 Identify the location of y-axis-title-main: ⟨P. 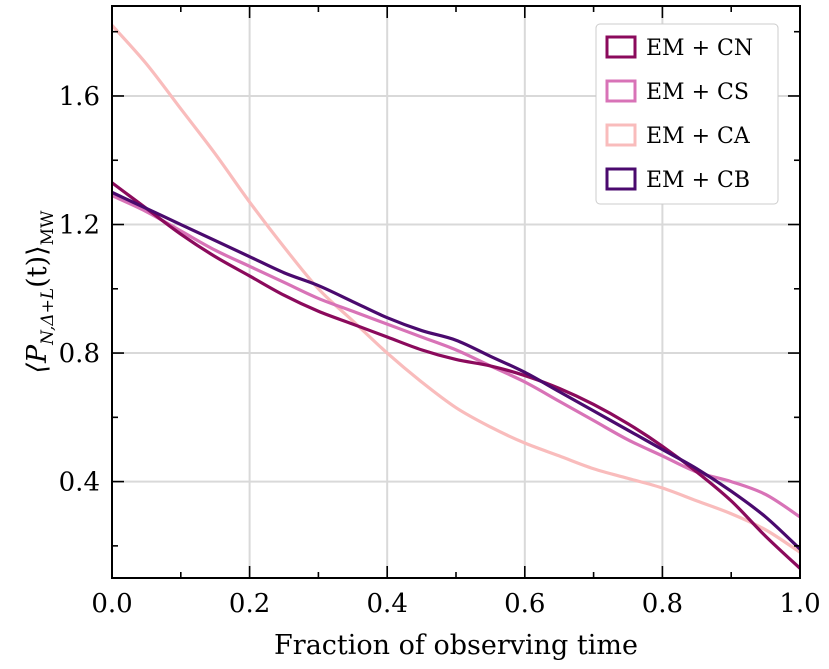
(37, 359).